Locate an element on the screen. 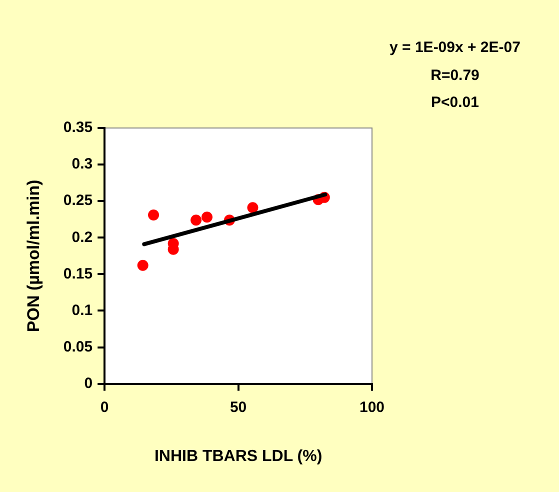 This screenshot has height=492, width=559. x-tick-label: 50 is located at coordinates (238, 407).